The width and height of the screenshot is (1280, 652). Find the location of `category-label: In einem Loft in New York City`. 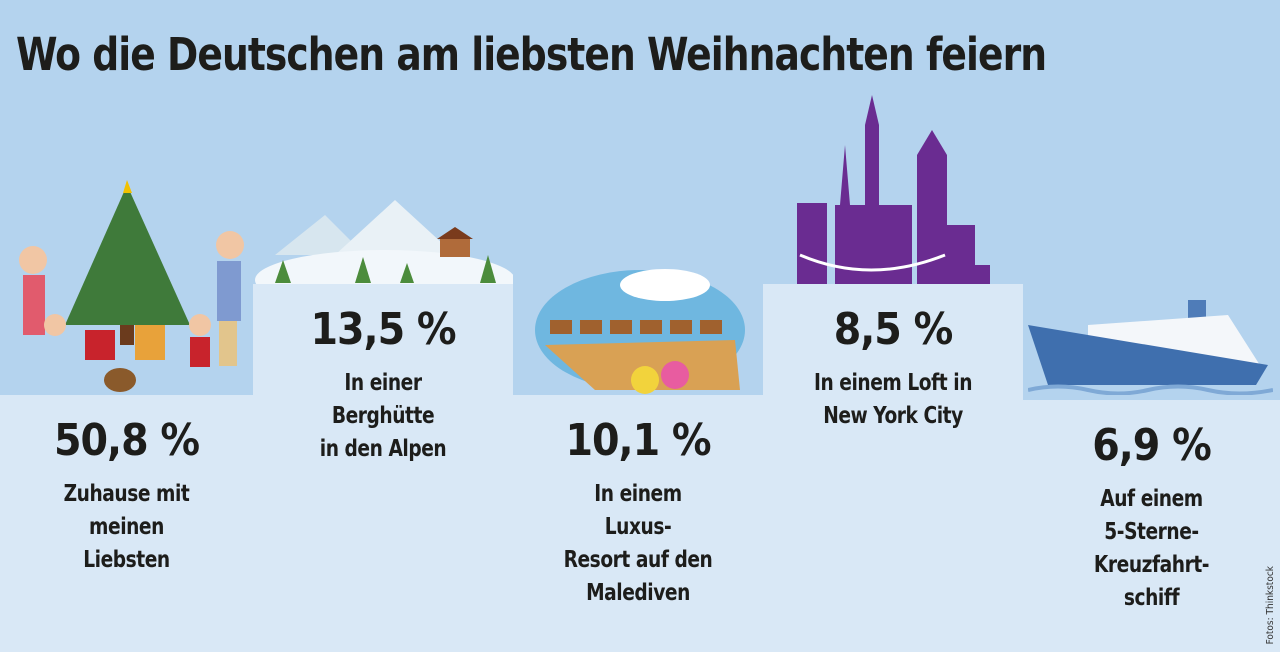

category-label: In einem Loft in New York City is located at coordinates (893, 399).